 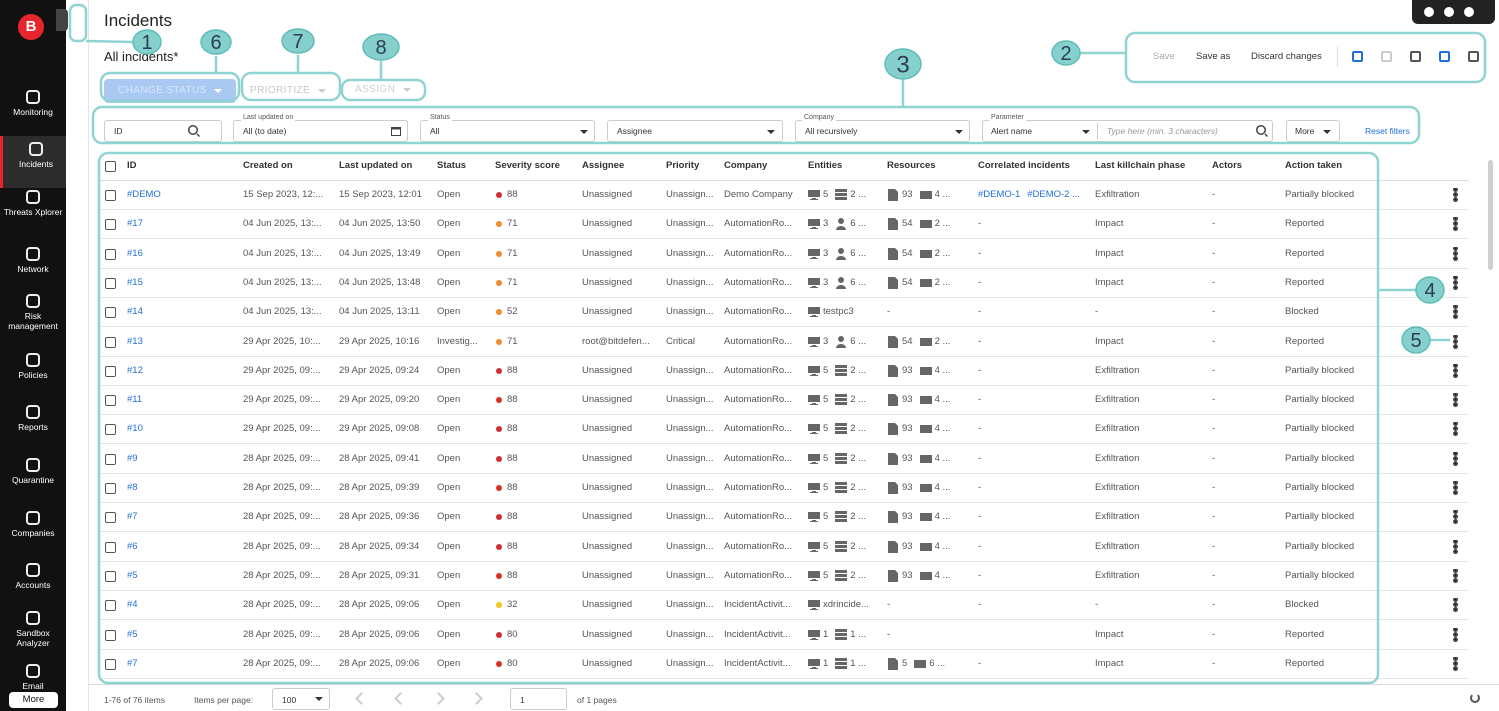 What do you see at coordinates (33, 162) in the screenshot?
I see `nav-item: Incidents` at bounding box center [33, 162].